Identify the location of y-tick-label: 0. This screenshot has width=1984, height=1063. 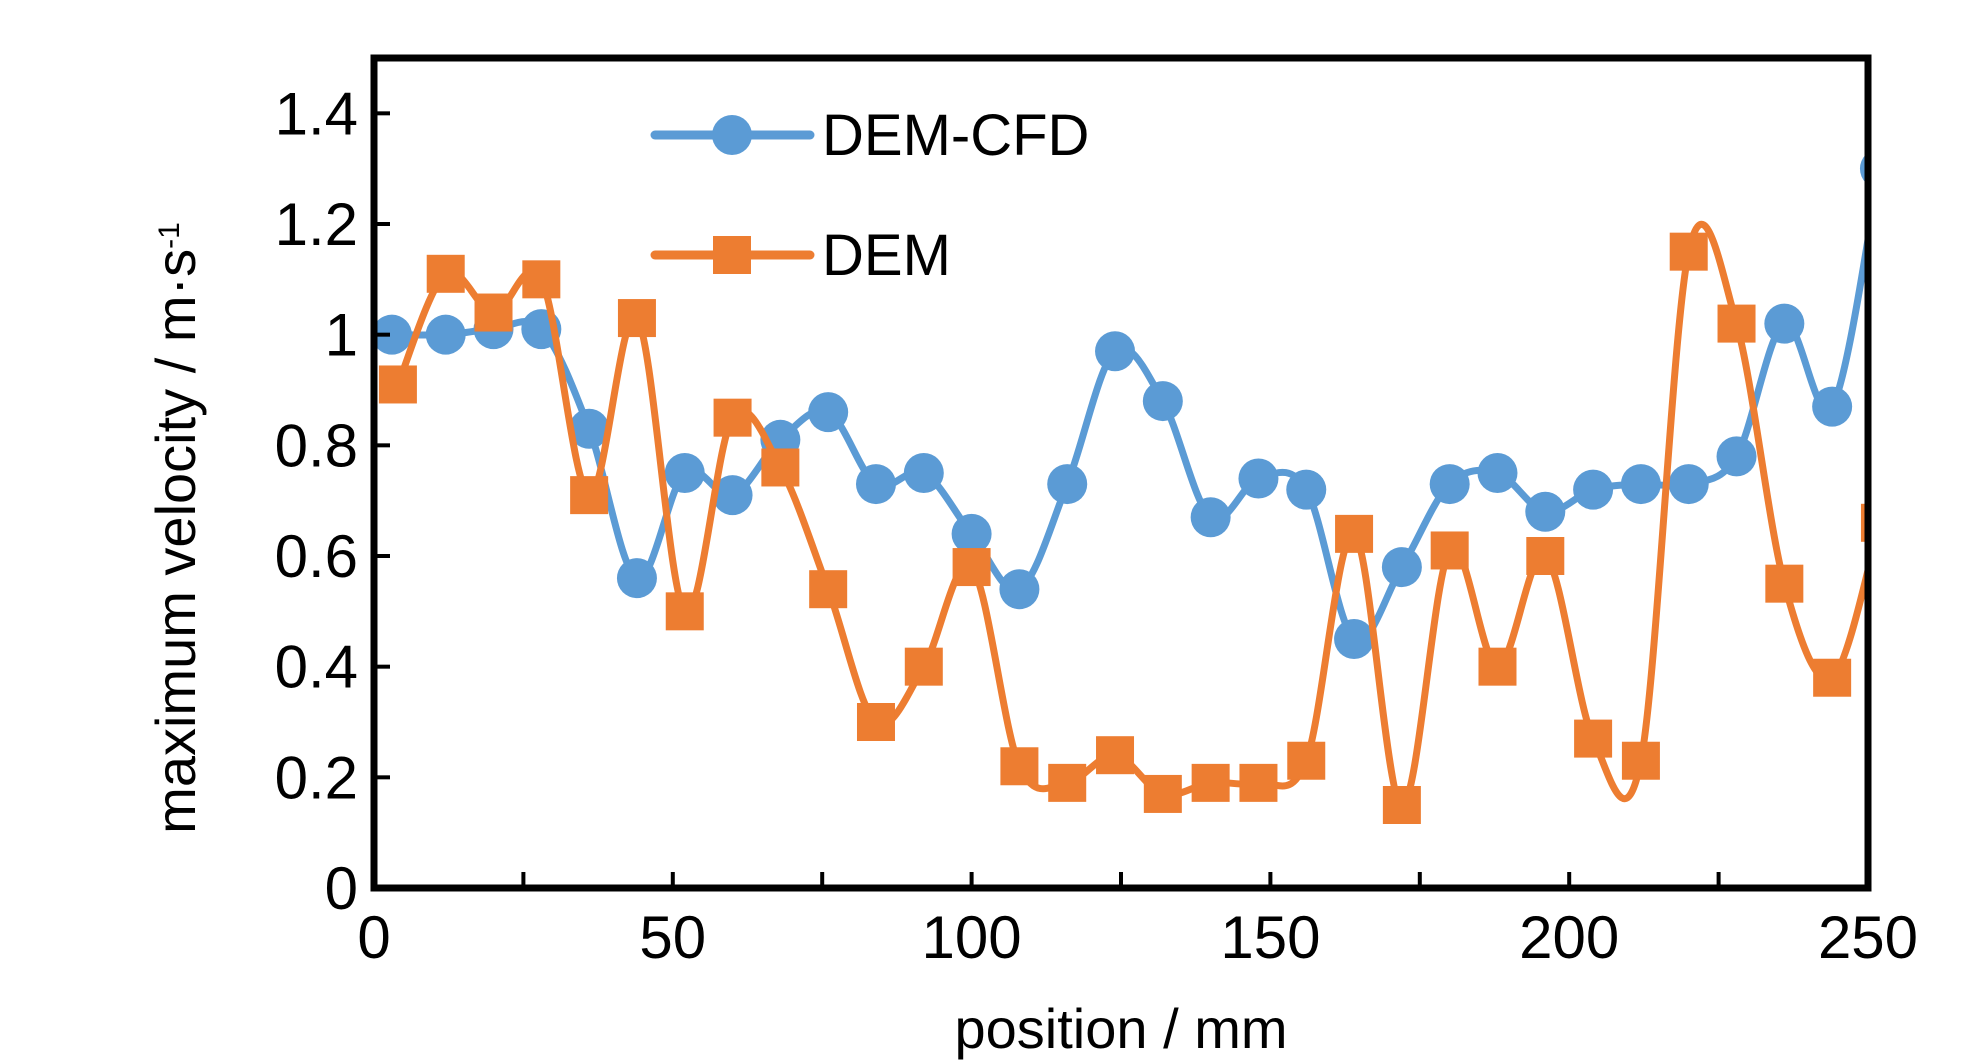
(341, 888).